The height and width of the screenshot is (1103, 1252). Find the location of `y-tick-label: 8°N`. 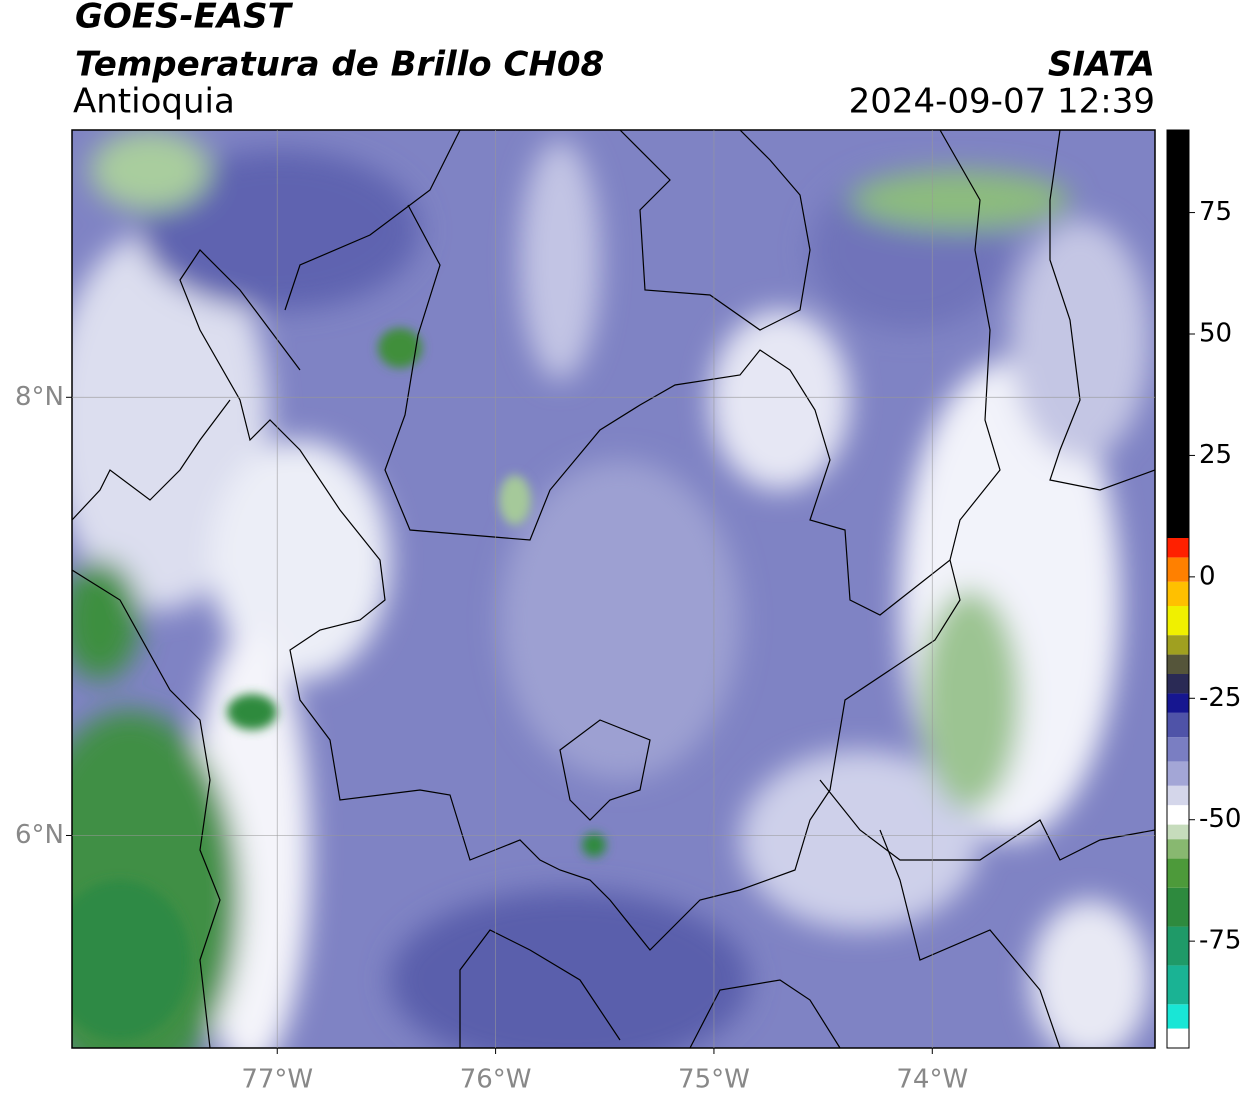

y-tick-label: 8°N is located at coordinates (39, 397).